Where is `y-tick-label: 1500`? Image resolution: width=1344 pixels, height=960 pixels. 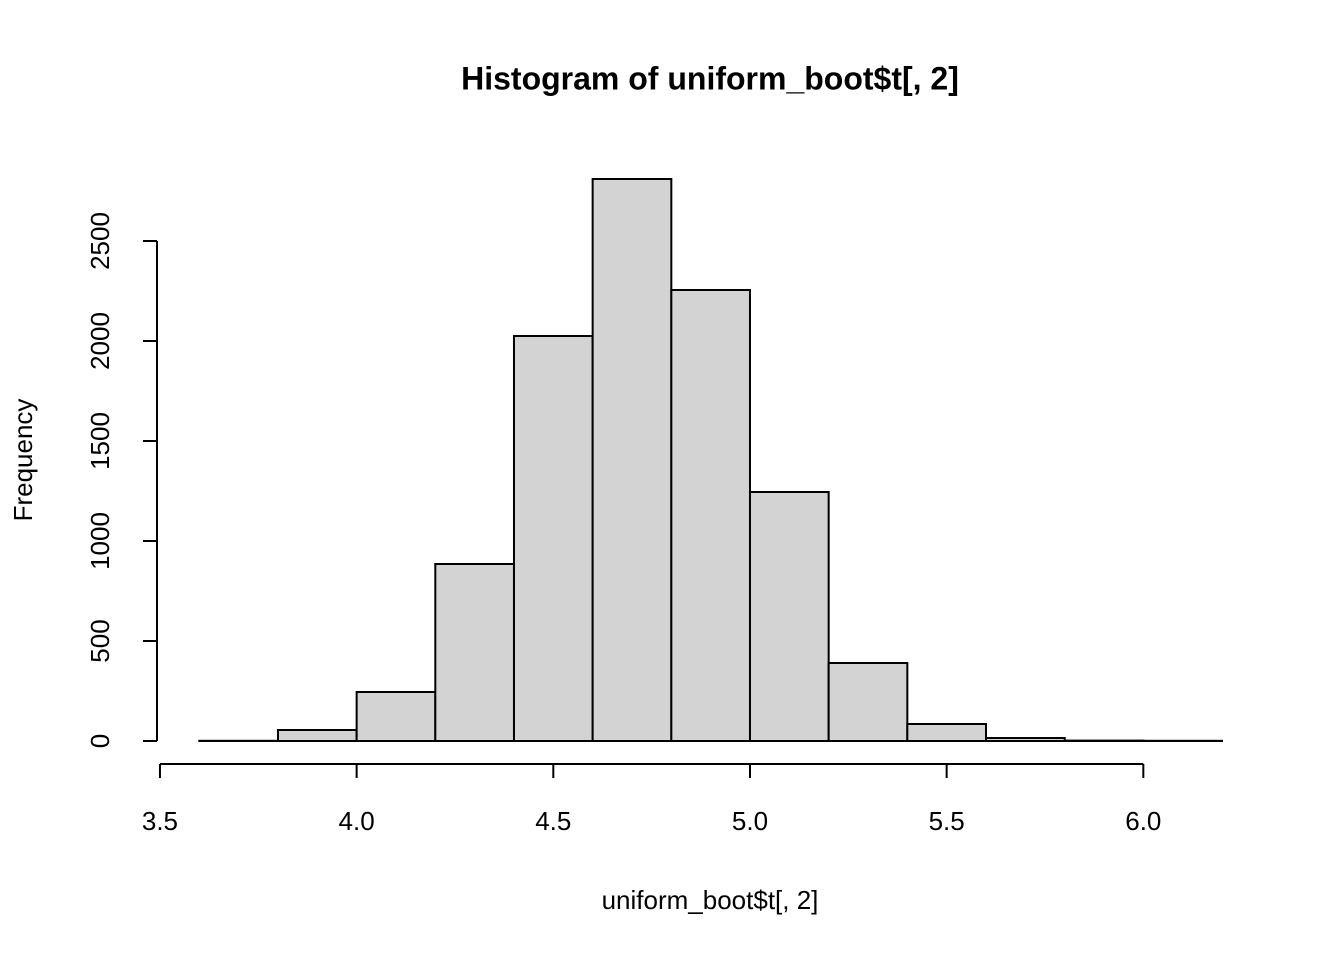
y-tick-label: 1500 is located at coordinates (100, 441).